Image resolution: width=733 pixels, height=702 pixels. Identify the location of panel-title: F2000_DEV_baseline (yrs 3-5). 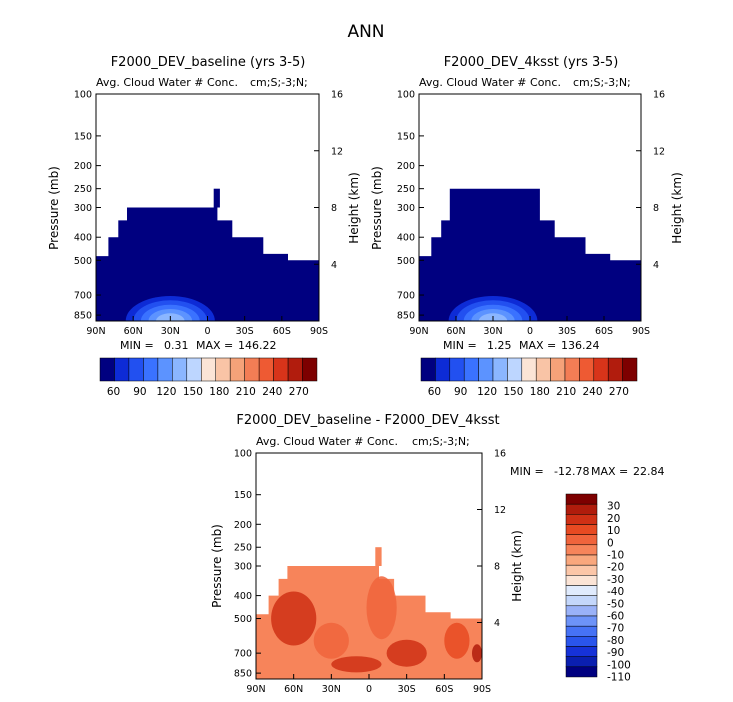
(208, 62).